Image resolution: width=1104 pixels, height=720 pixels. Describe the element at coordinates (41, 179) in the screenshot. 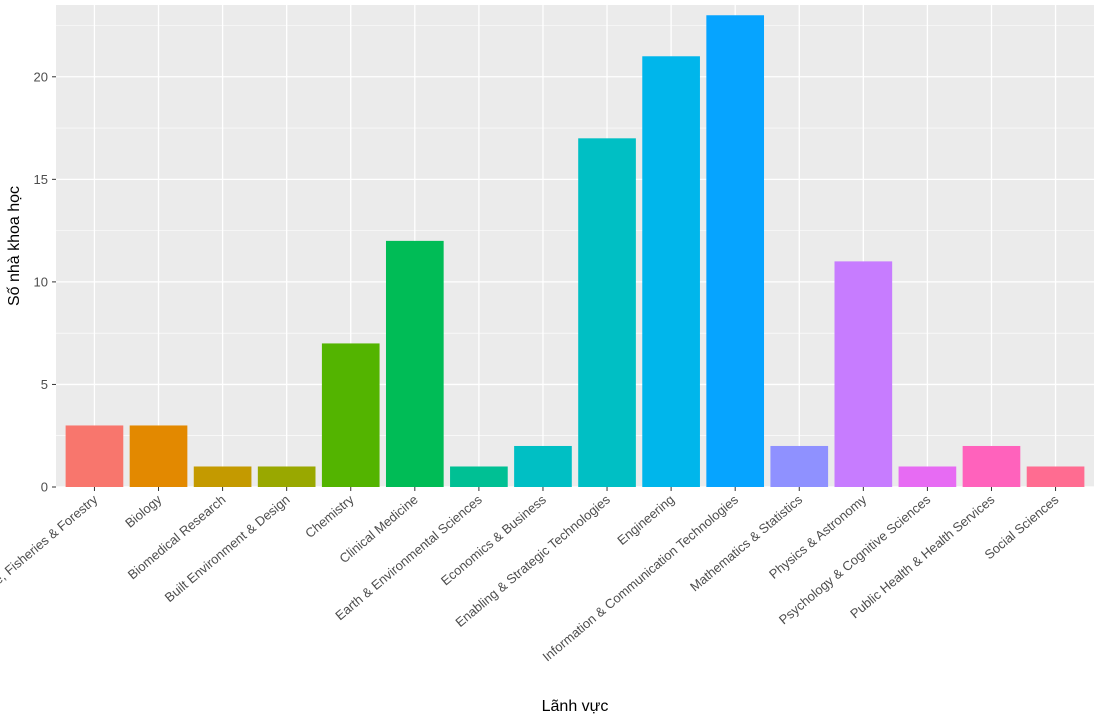

I see `y-tick-label: 15` at that location.